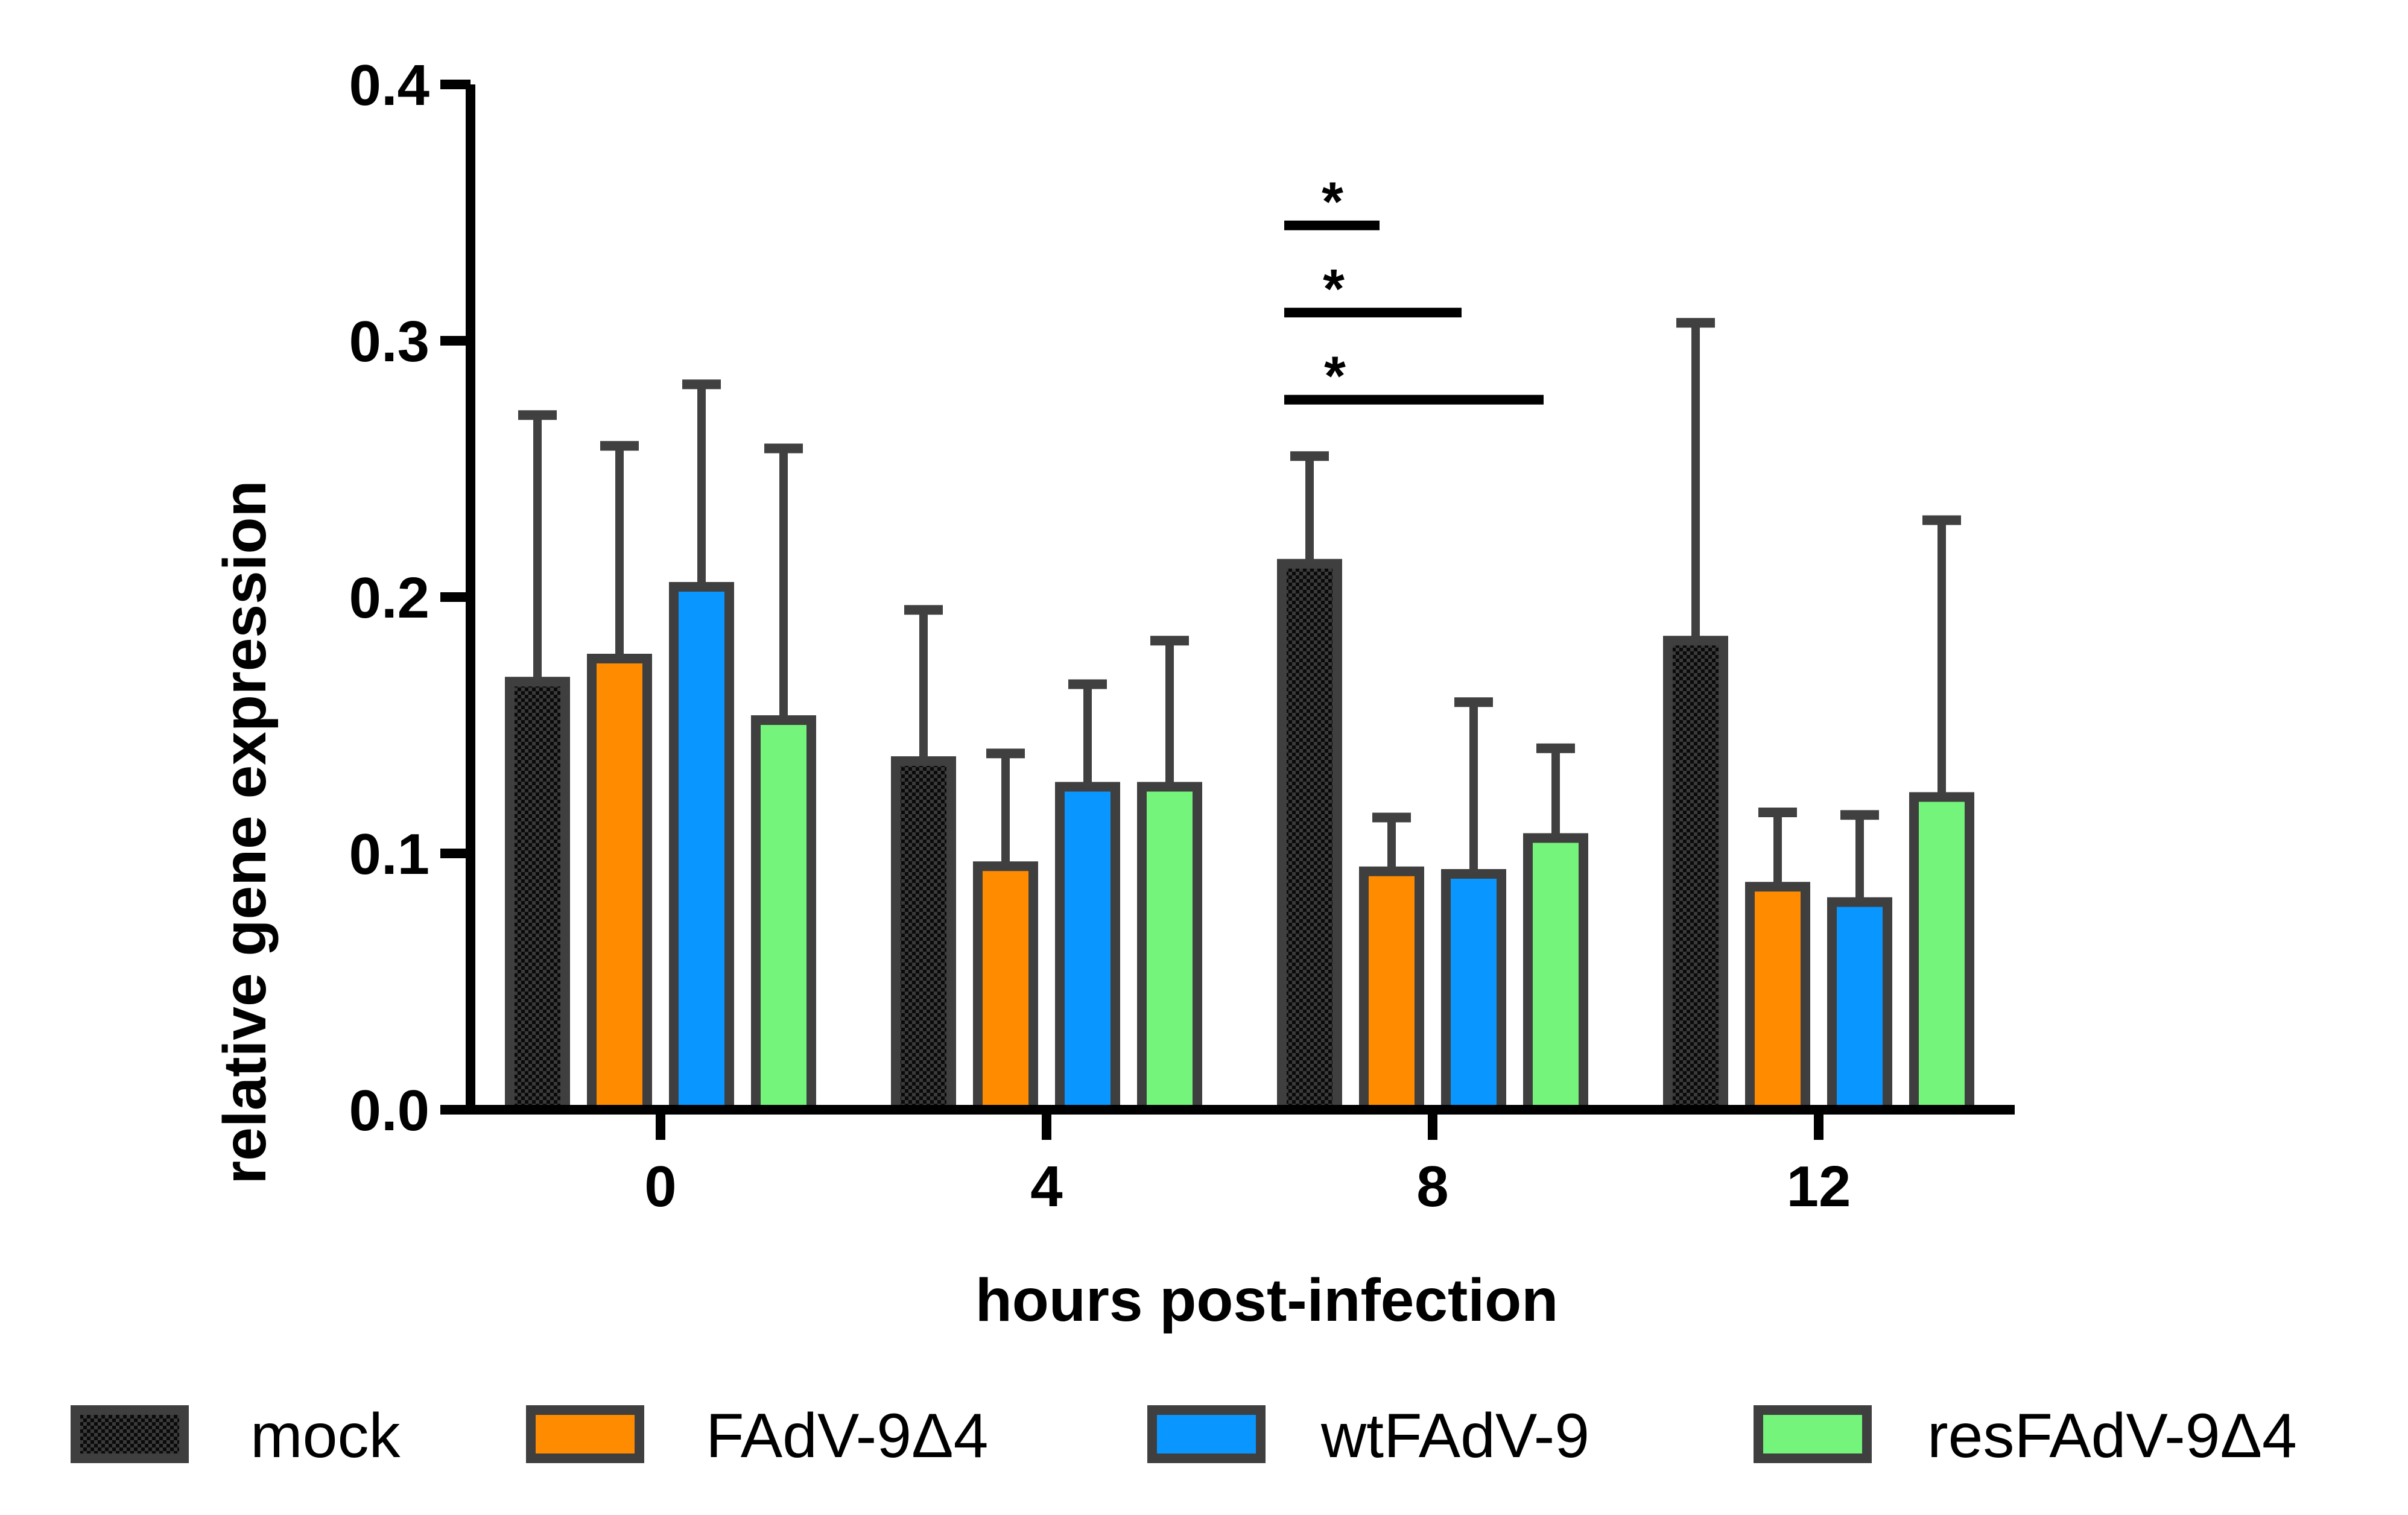 The height and width of the screenshot is (1515, 2408). What do you see at coordinates (1777, 998) in the screenshot?
I see `bar-12h-FAdV-9Δ4` at bounding box center [1777, 998].